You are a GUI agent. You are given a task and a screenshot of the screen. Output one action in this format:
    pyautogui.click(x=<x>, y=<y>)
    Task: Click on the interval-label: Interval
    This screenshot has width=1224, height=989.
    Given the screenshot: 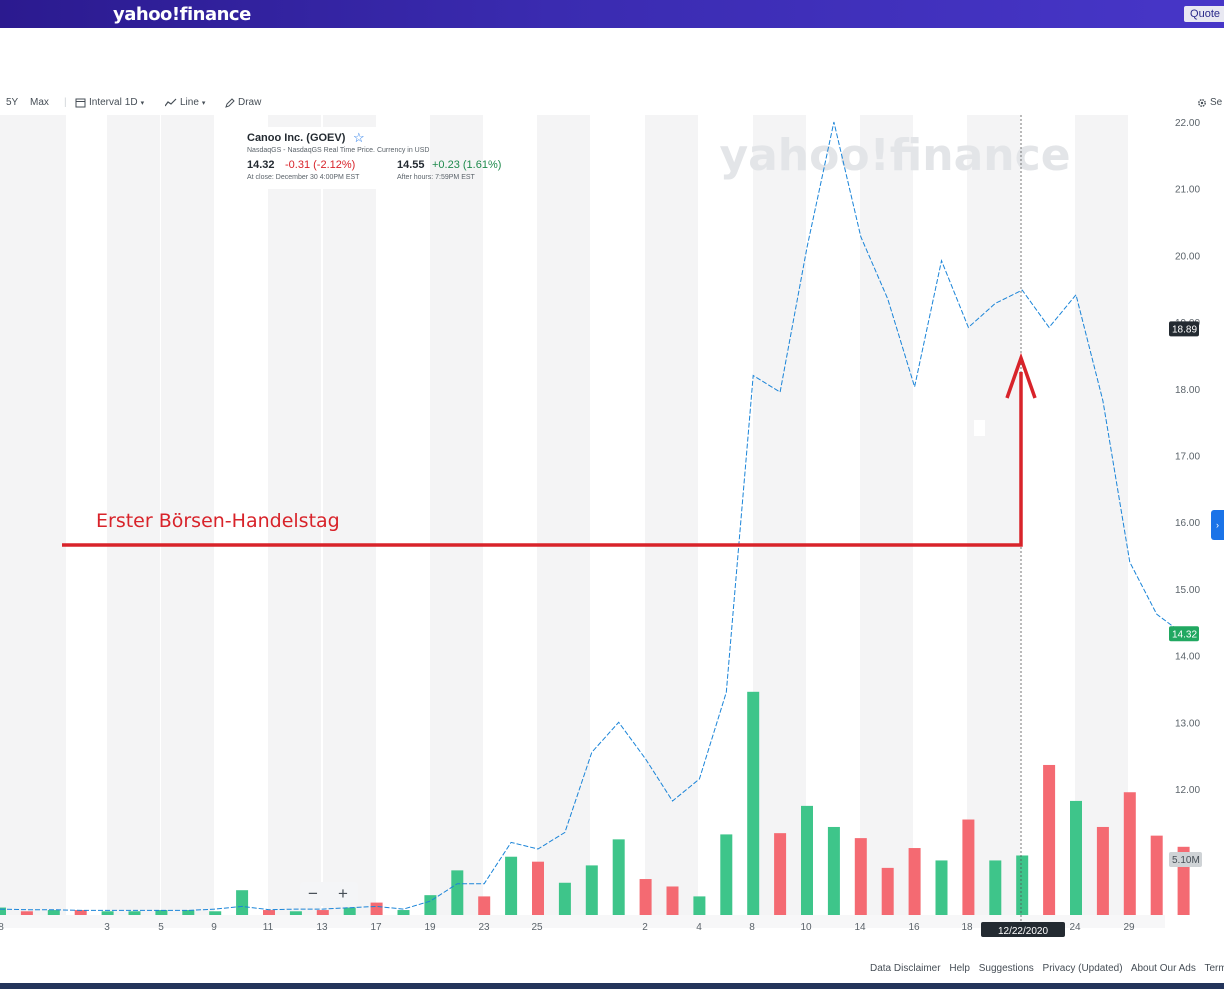 What is the action you would take?
    pyautogui.click(x=105, y=102)
    